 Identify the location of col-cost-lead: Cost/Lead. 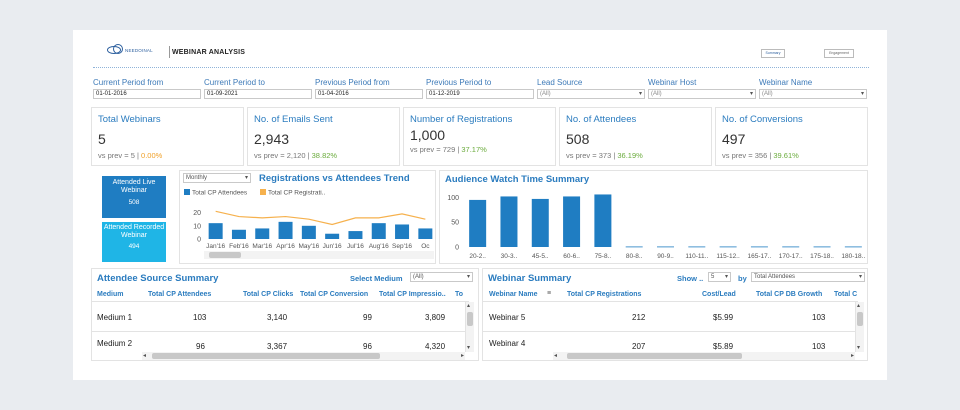
(719, 294).